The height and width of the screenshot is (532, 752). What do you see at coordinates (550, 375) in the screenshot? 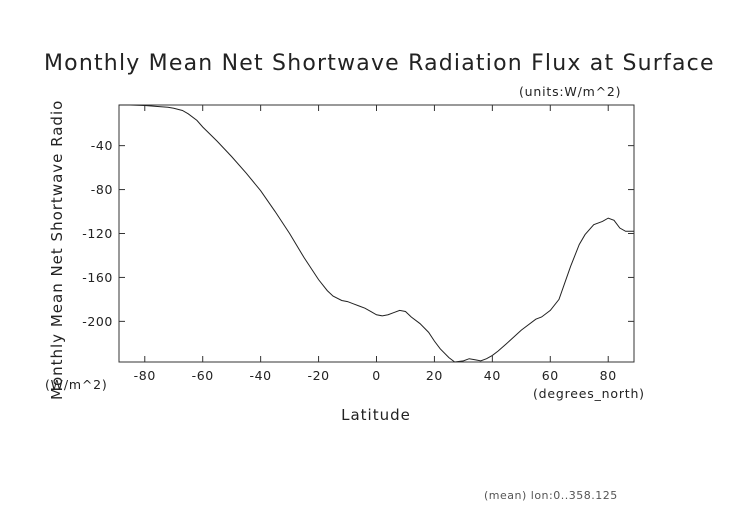
I see `x-tick-label: 60` at bounding box center [550, 375].